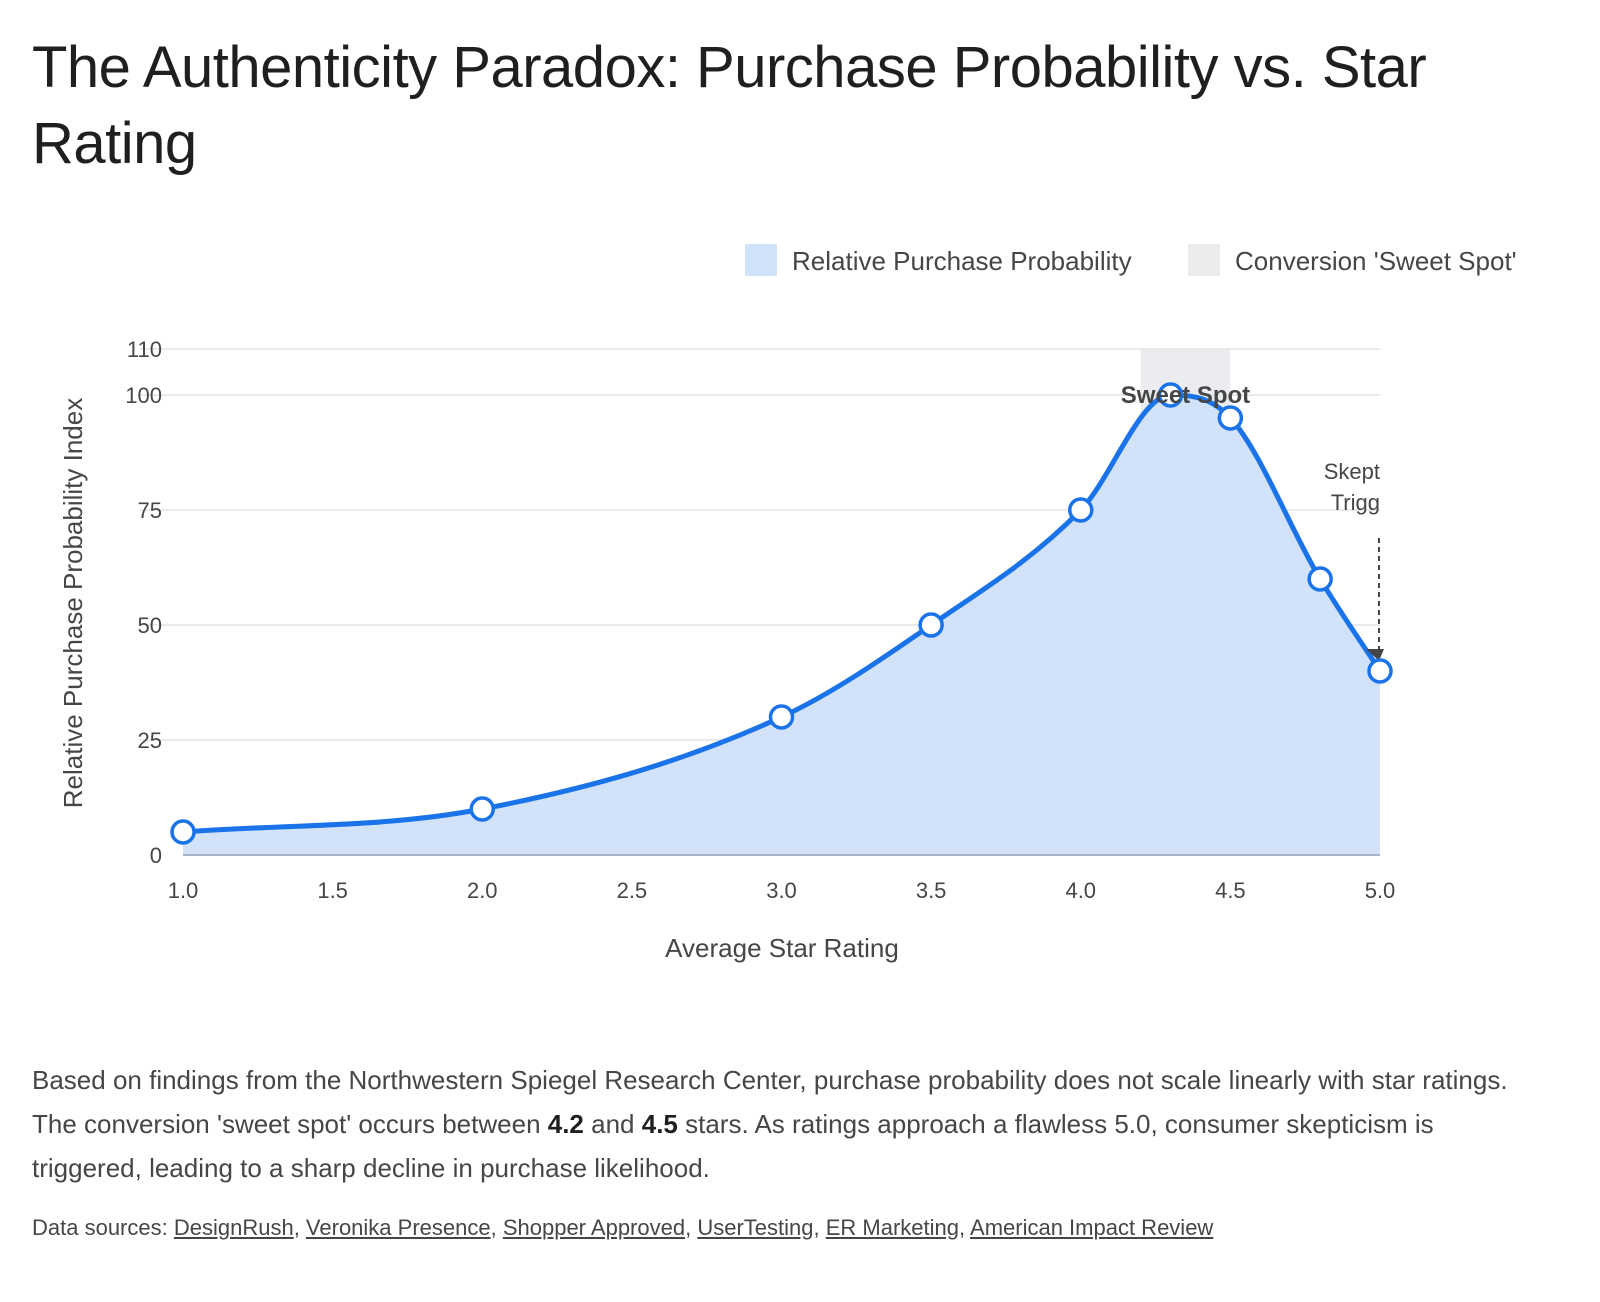 Image resolution: width=1600 pixels, height=1302 pixels. I want to click on y-tick-label-25: 25, so click(150, 740).